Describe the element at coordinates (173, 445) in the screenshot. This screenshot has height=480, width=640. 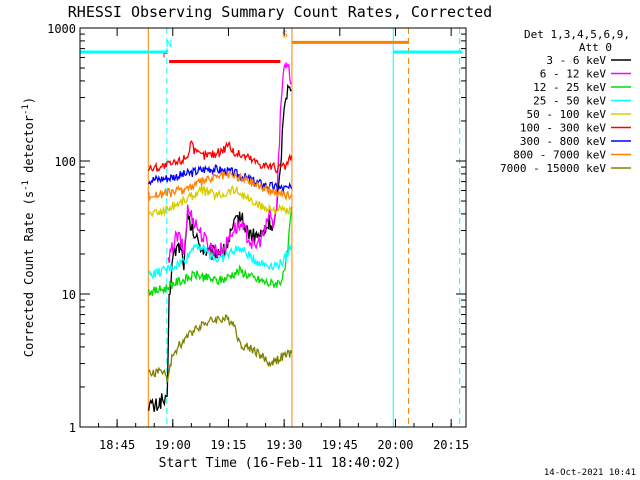
I see `x-tick-label-1900: 19:00` at that location.